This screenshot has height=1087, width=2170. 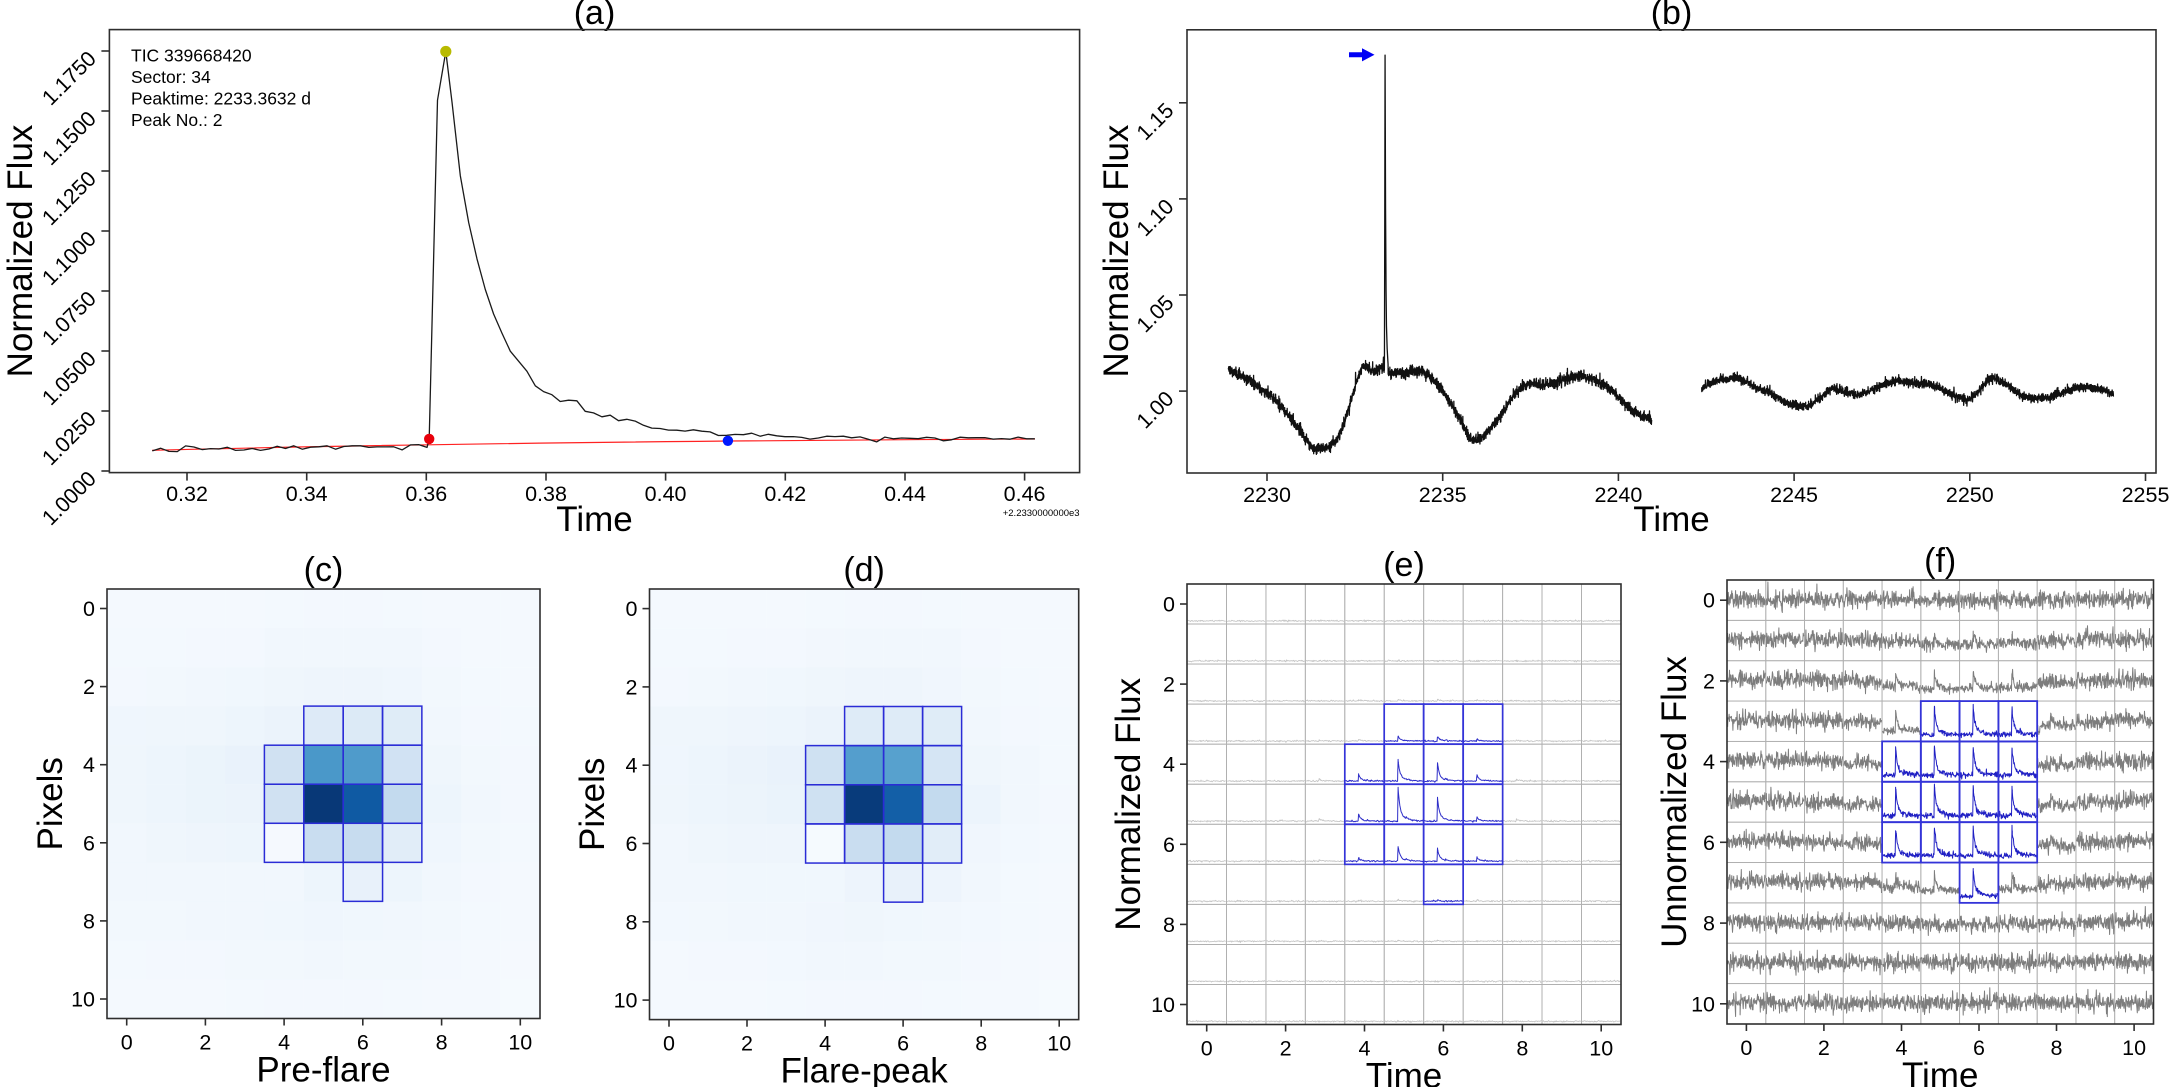 What do you see at coordinates (546, 494) in the screenshot?
I see `svg-text: 0.38` at bounding box center [546, 494].